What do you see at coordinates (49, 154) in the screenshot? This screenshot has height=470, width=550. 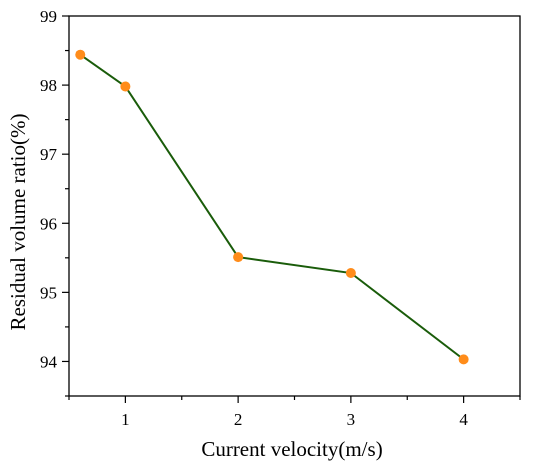 I see `y-tick-label: 97` at bounding box center [49, 154].